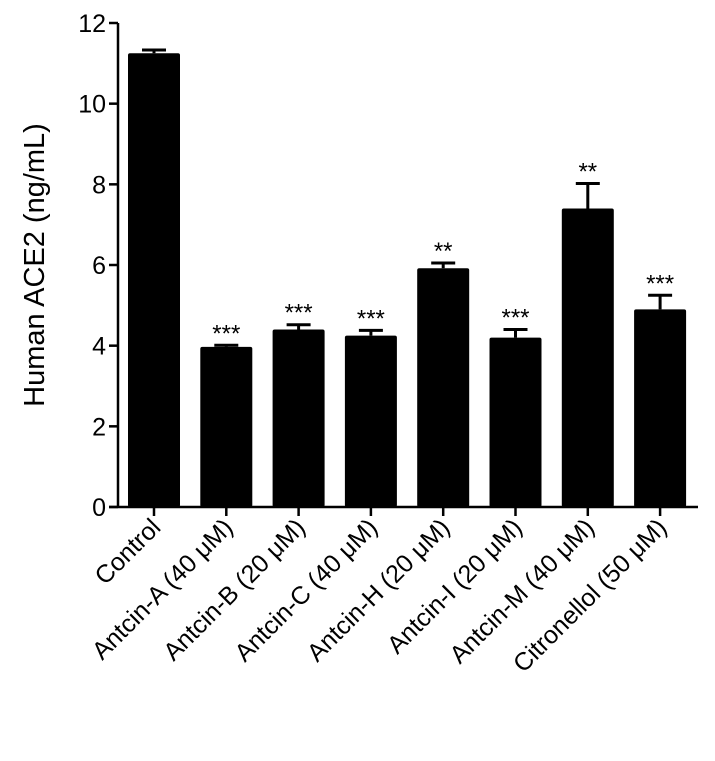 Image resolution: width=715 pixels, height=761 pixels. I want to click on y-axis: 0 2 4 6 8 10 12, so click(99, 266).